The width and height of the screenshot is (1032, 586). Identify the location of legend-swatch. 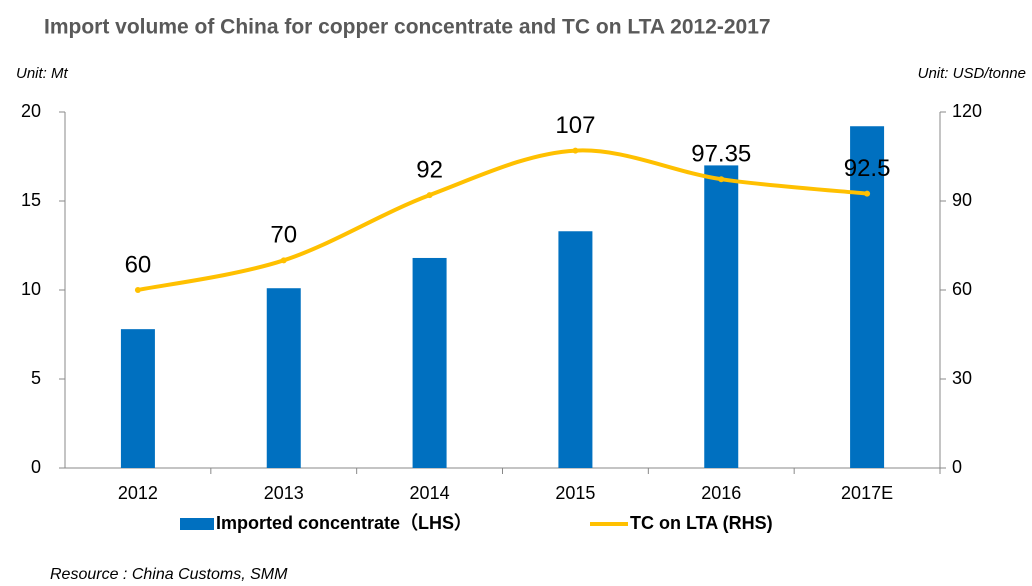
(197, 524).